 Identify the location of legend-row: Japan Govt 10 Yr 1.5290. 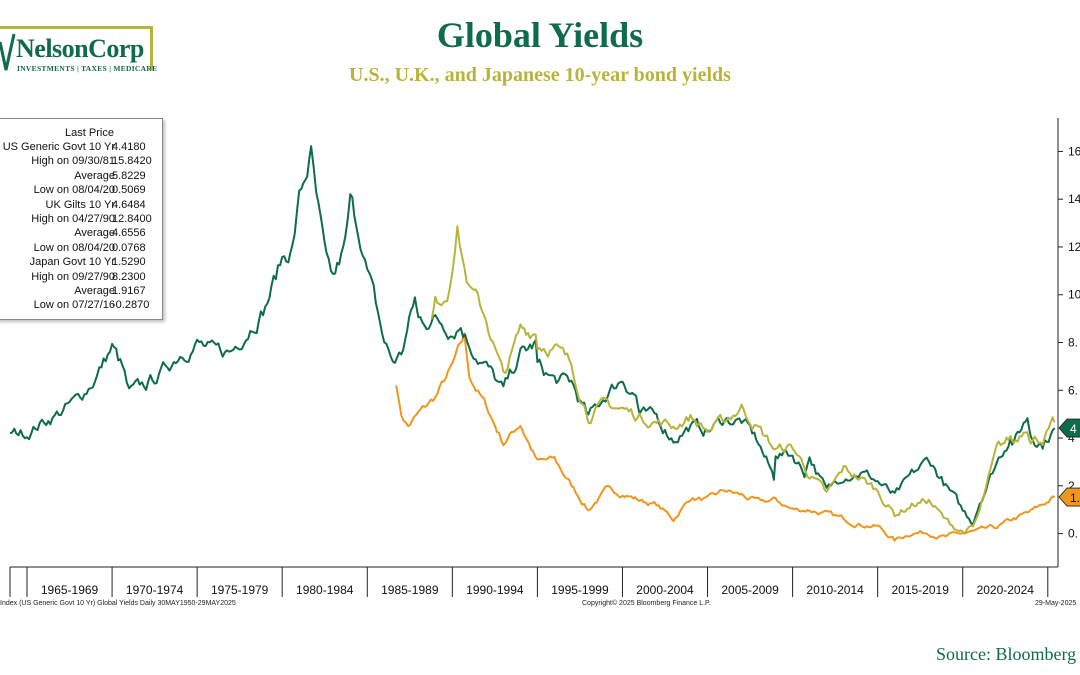
(81, 262).